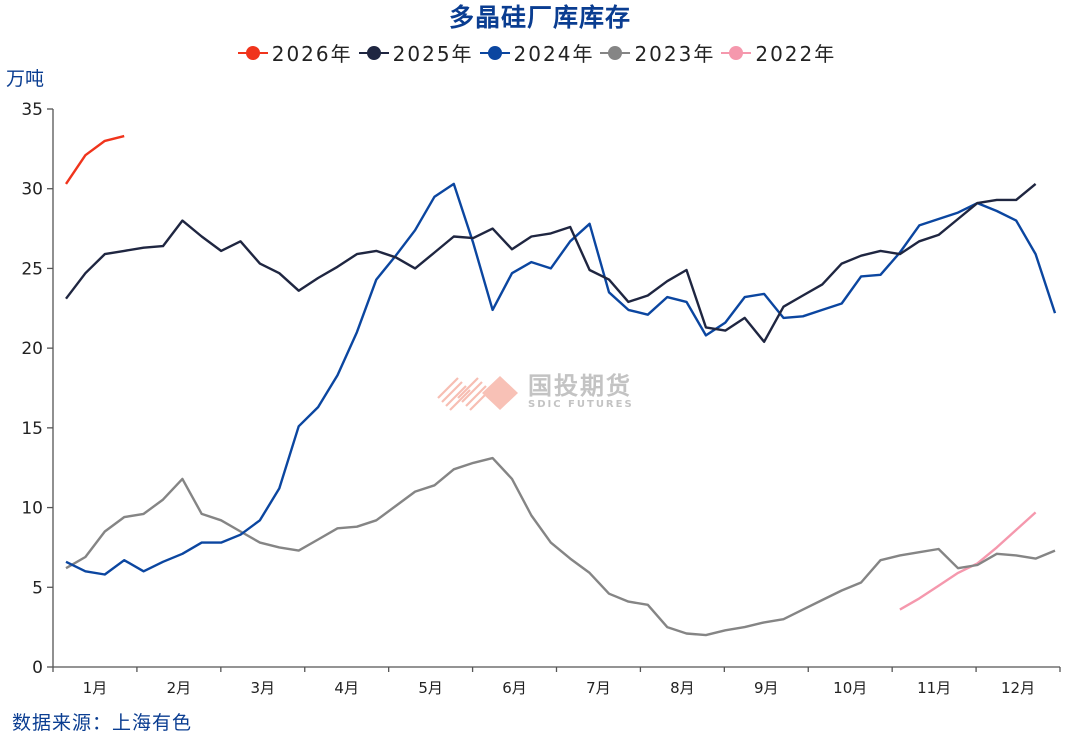  I want to click on legend-label: 2022年, so click(796, 54).